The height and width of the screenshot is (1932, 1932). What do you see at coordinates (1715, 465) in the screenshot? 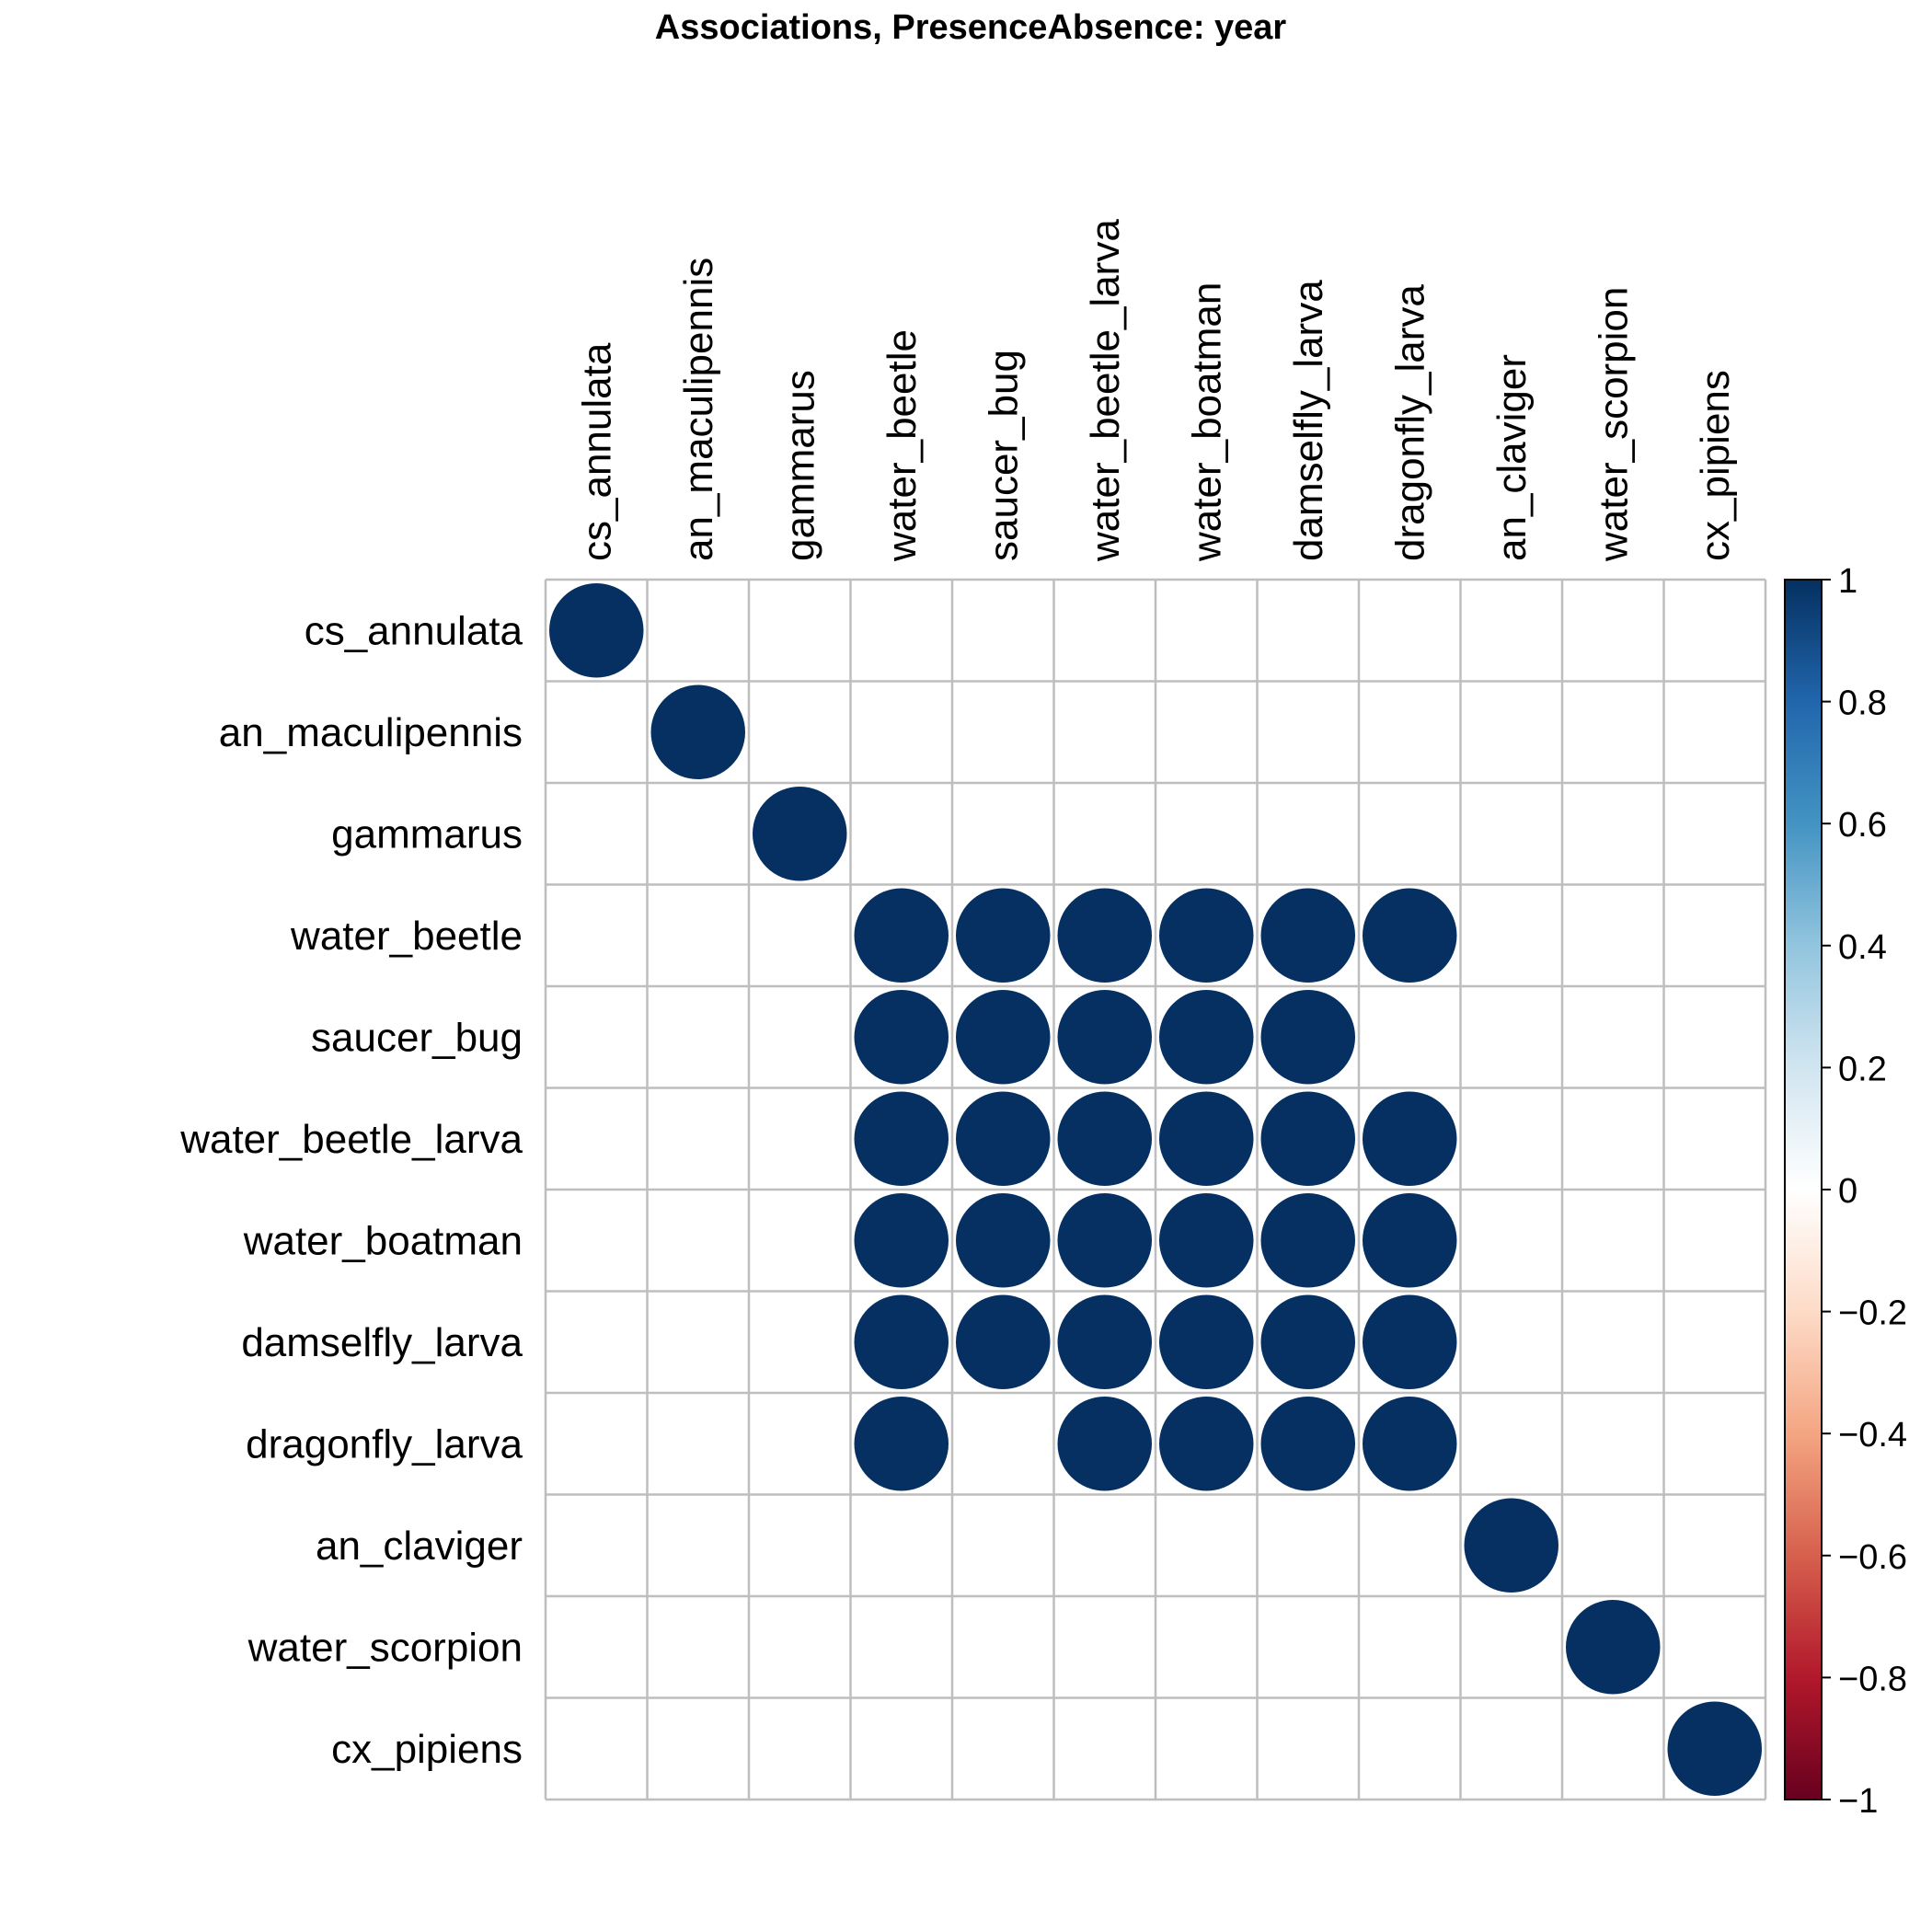
I see `column-label: cx_pipiens` at bounding box center [1715, 465].